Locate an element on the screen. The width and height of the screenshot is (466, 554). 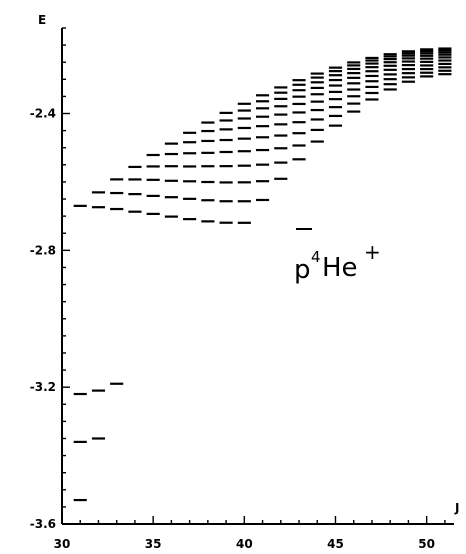
x-tick-label: 50 is located at coordinates (426, 544).